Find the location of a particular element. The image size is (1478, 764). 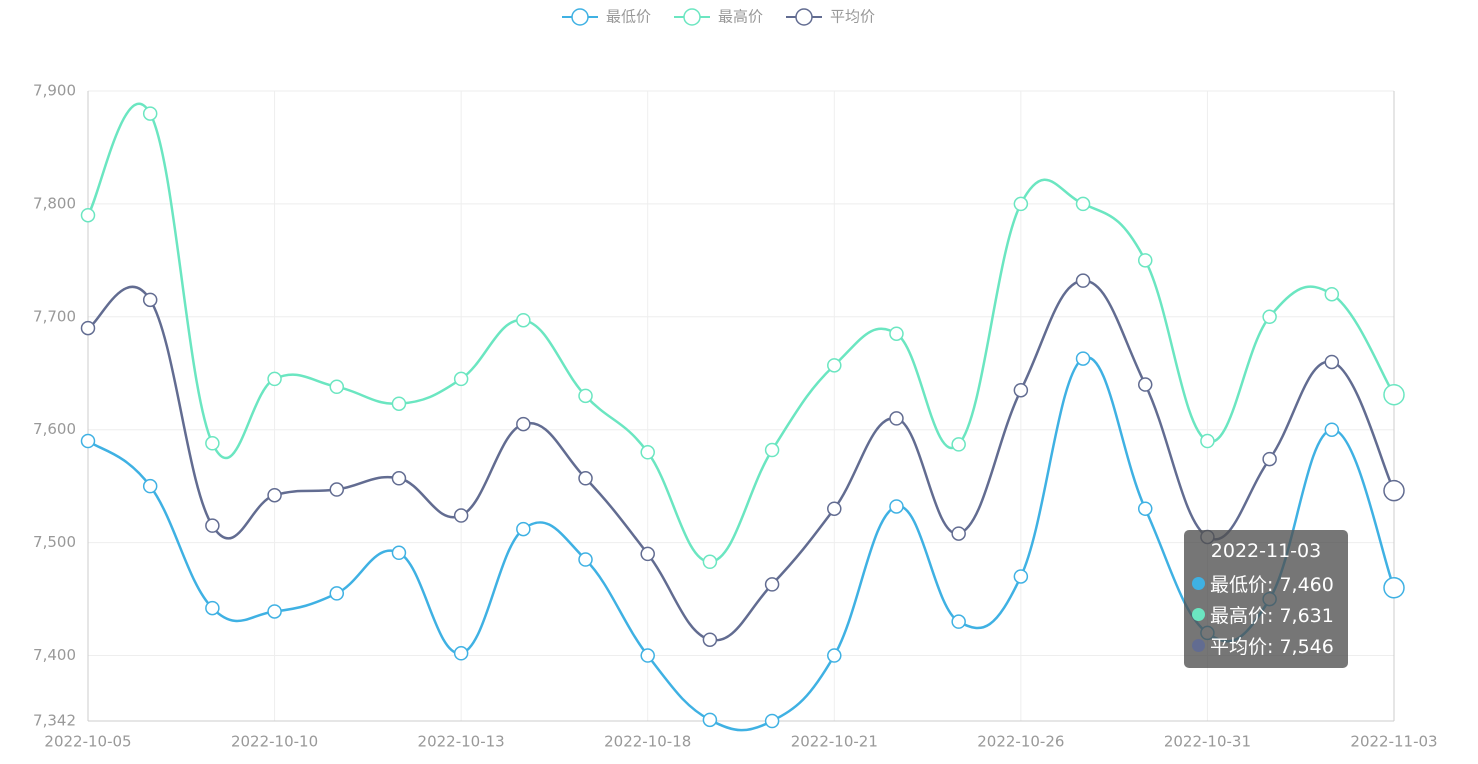

tooltip-row: 最高价: 7,631 is located at coordinates (1266, 614).